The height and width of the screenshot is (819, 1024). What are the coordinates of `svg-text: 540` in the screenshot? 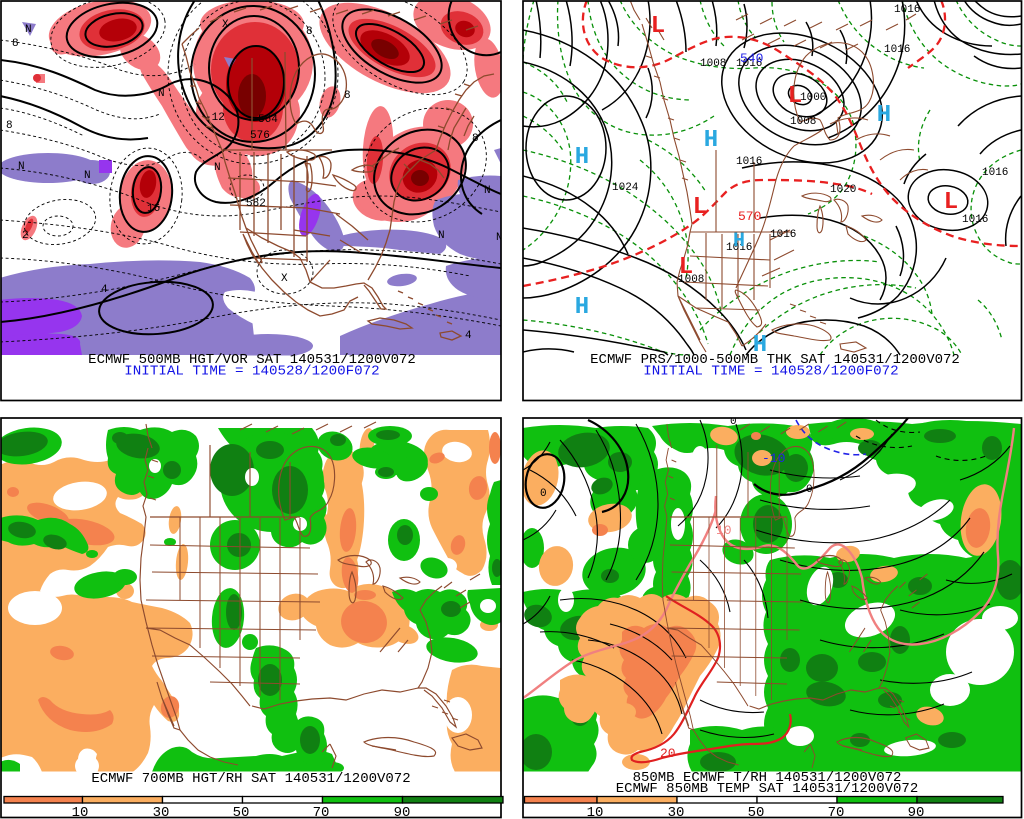 It's located at (751, 58).